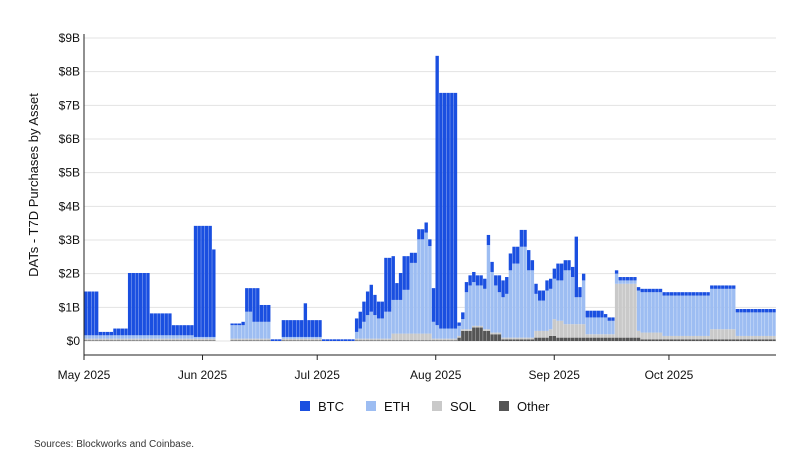 The image size is (800, 461). I want to click on y-tick-label: $1B, so click(69, 307).